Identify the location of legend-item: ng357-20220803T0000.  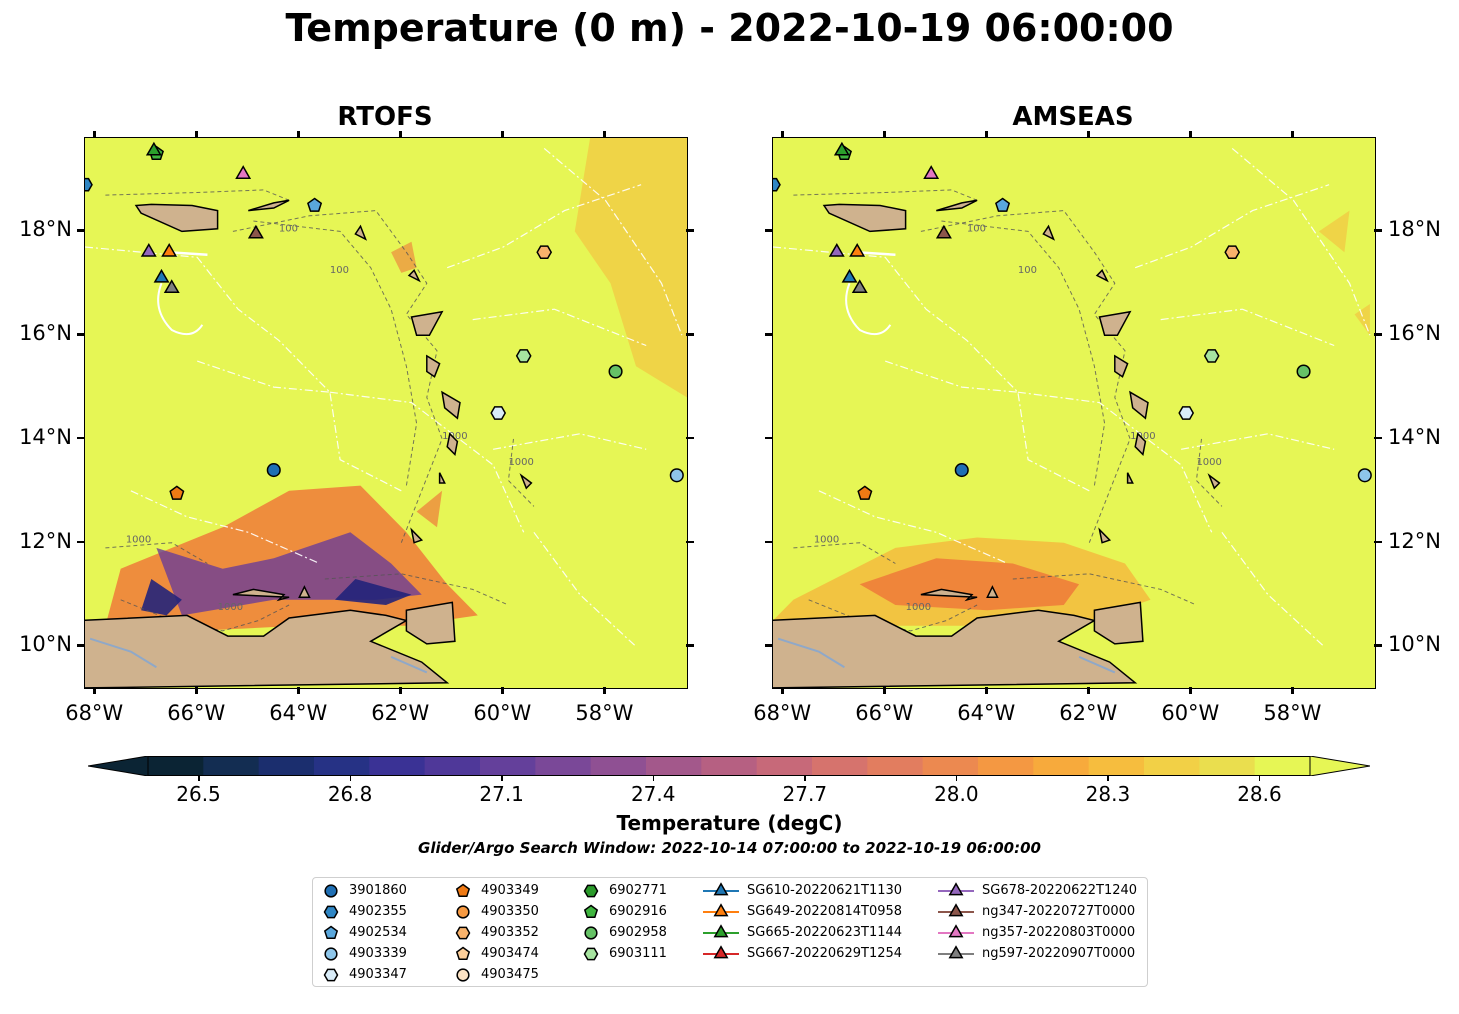
(1036, 932).